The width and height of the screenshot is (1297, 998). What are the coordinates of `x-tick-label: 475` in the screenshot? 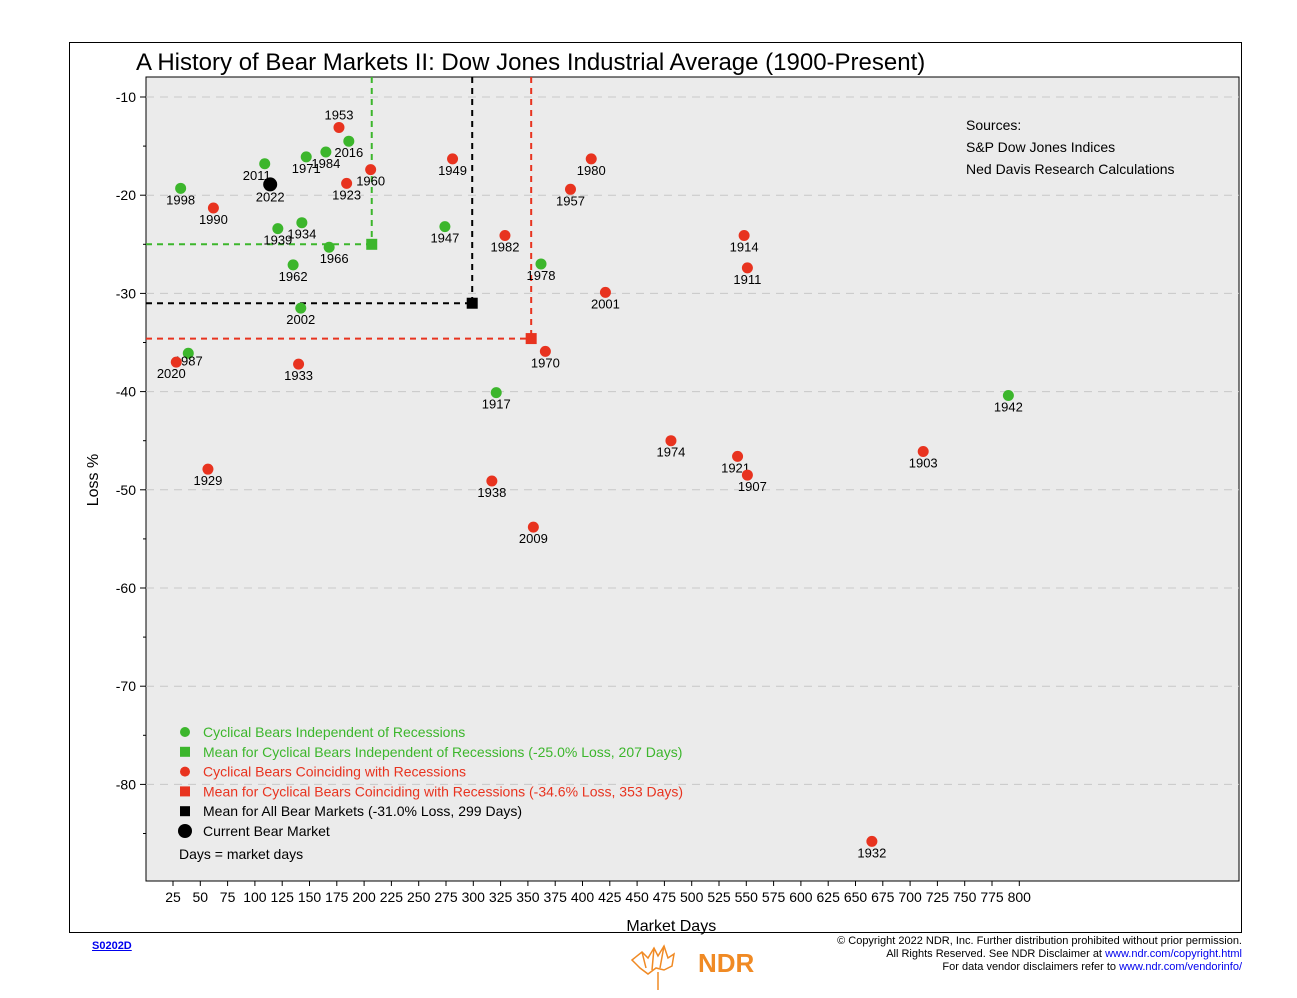 It's located at (665, 897).